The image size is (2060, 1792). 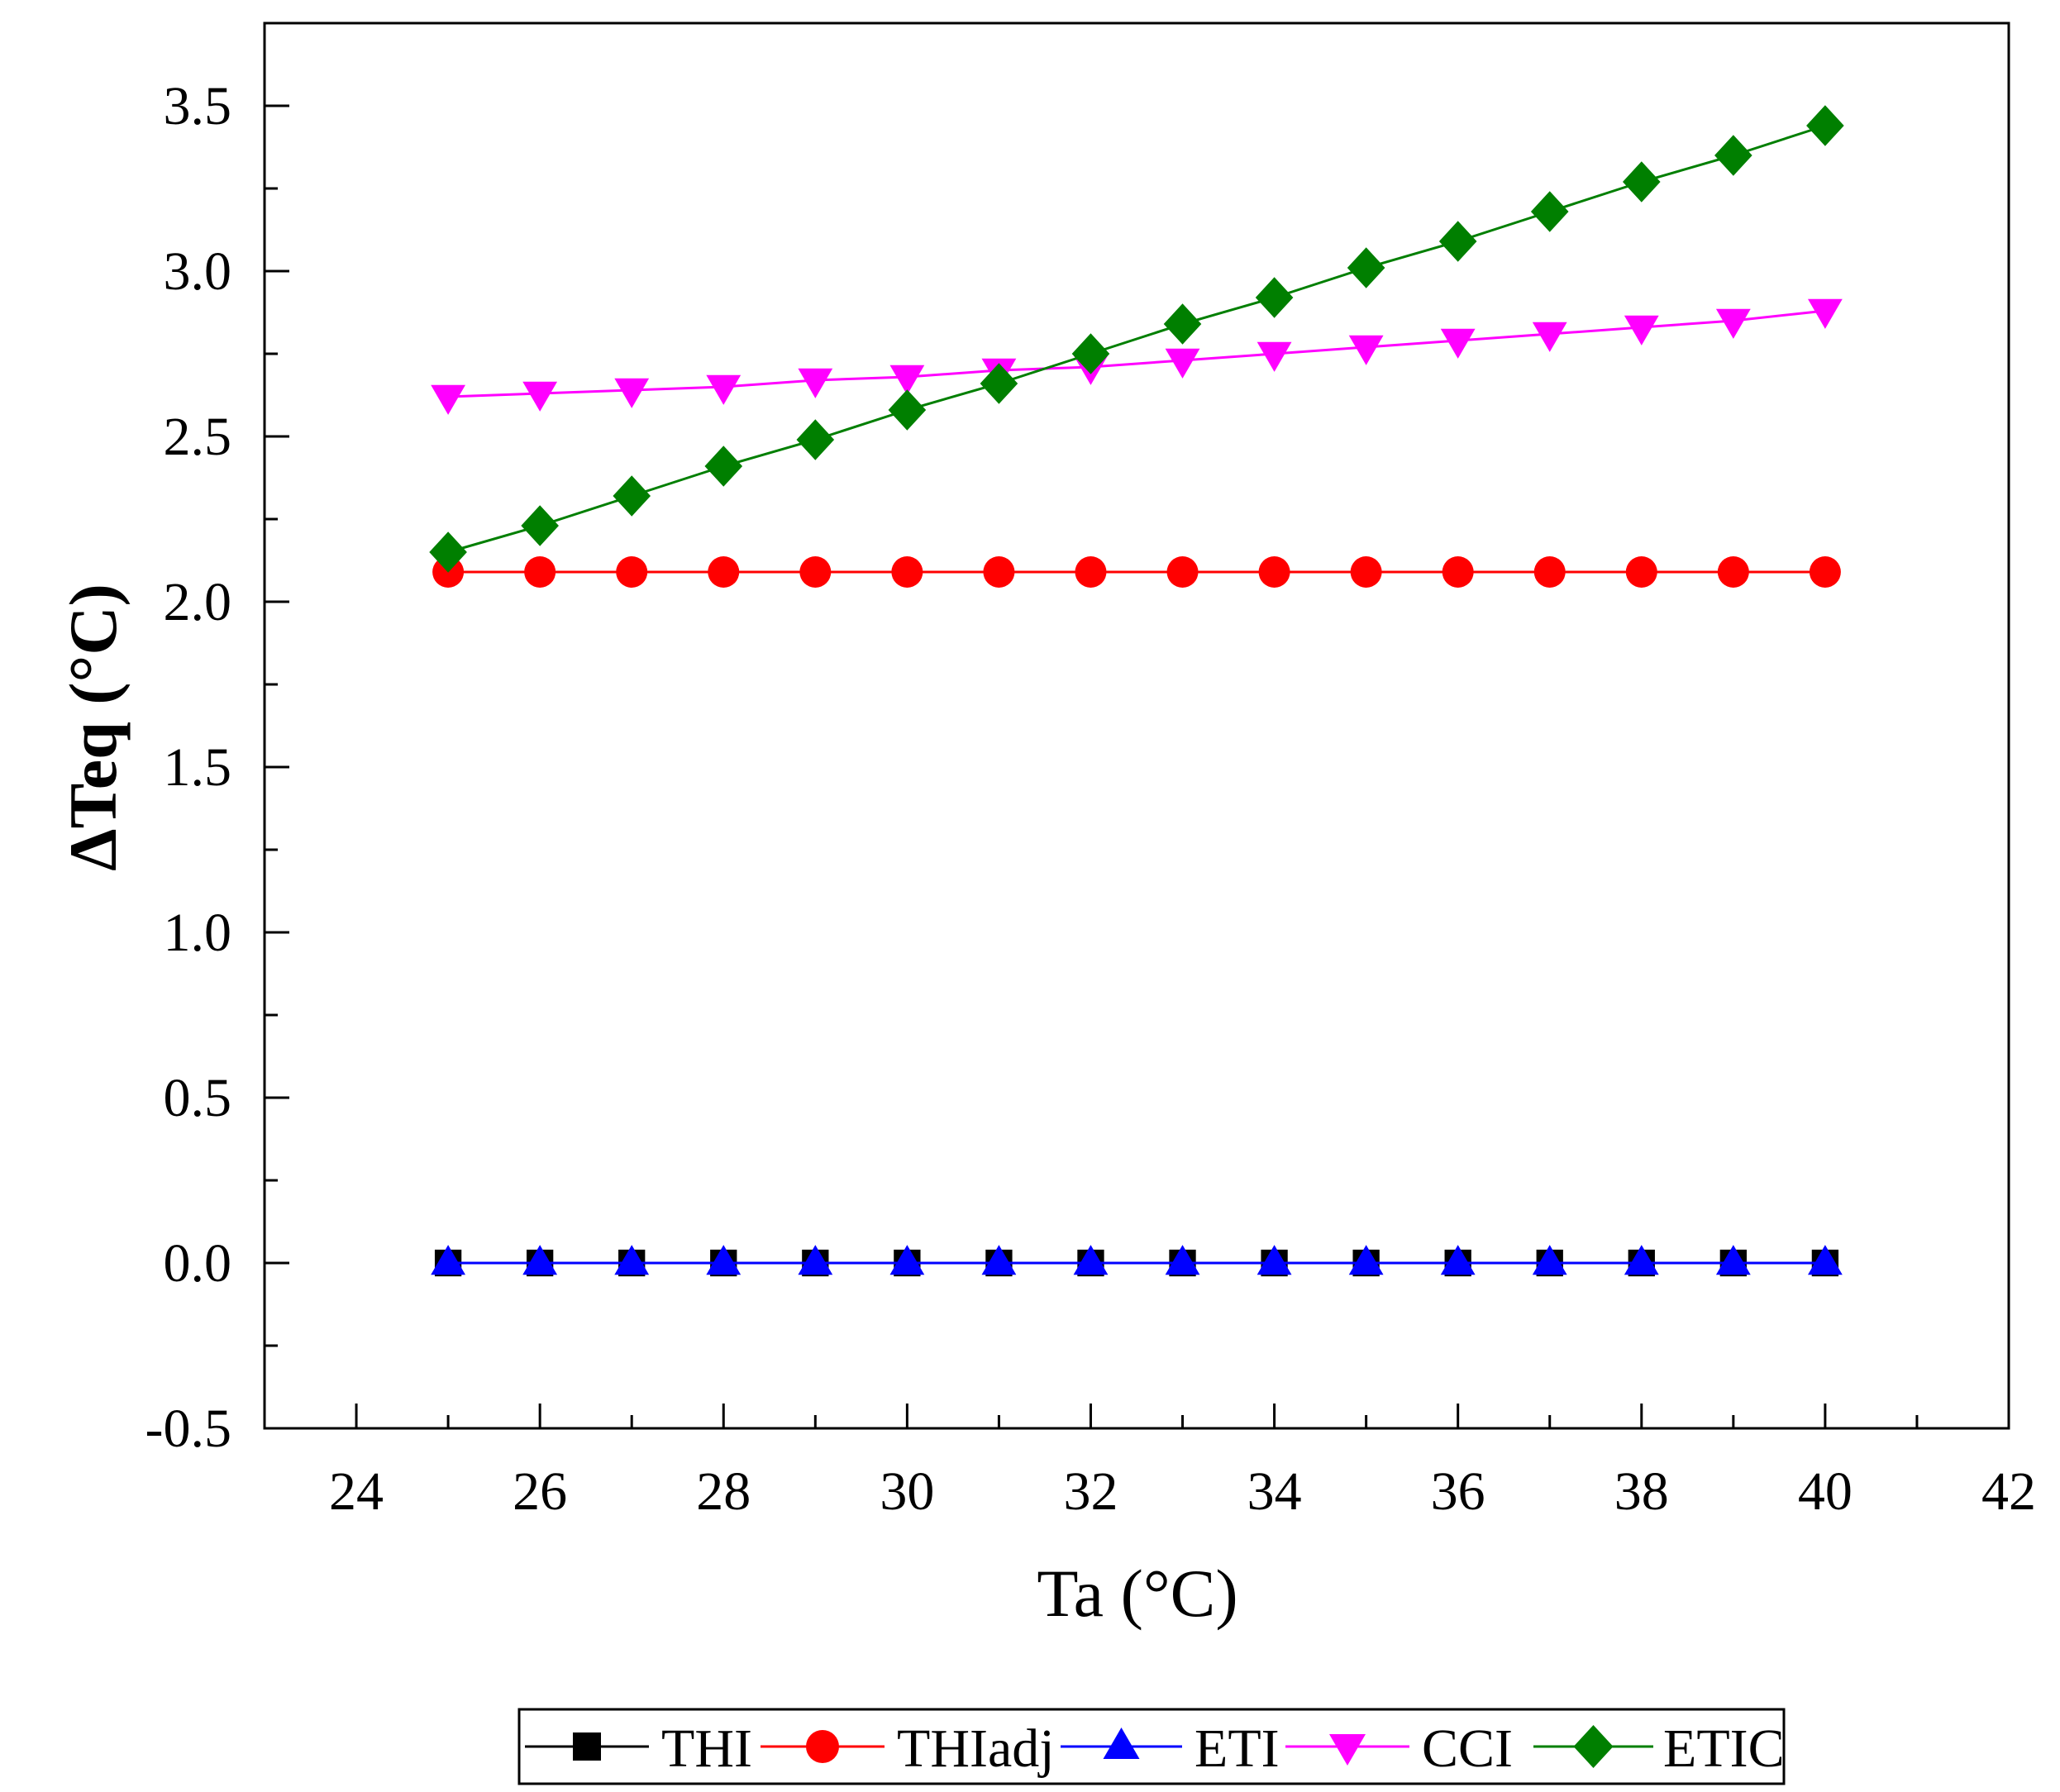 What do you see at coordinates (198, 272) in the screenshot?
I see `y-tick-label: 3.0` at bounding box center [198, 272].